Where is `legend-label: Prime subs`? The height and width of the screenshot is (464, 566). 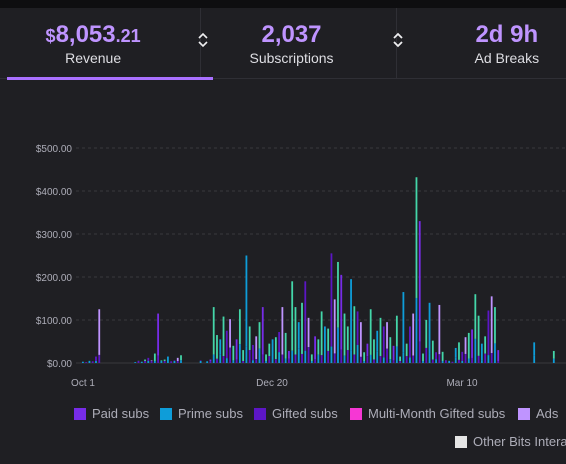
legend-label: Prime subs is located at coordinates (211, 413).